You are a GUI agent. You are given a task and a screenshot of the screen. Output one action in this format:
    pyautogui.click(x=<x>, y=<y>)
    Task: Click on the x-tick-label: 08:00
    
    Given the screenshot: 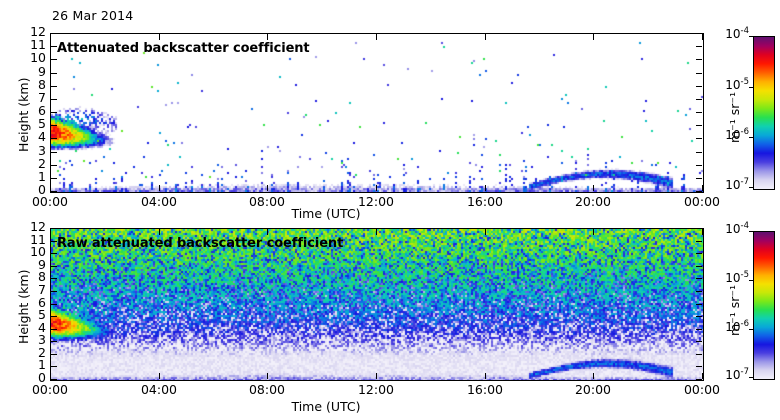 What is the action you would take?
    pyautogui.click(x=267, y=389)
    